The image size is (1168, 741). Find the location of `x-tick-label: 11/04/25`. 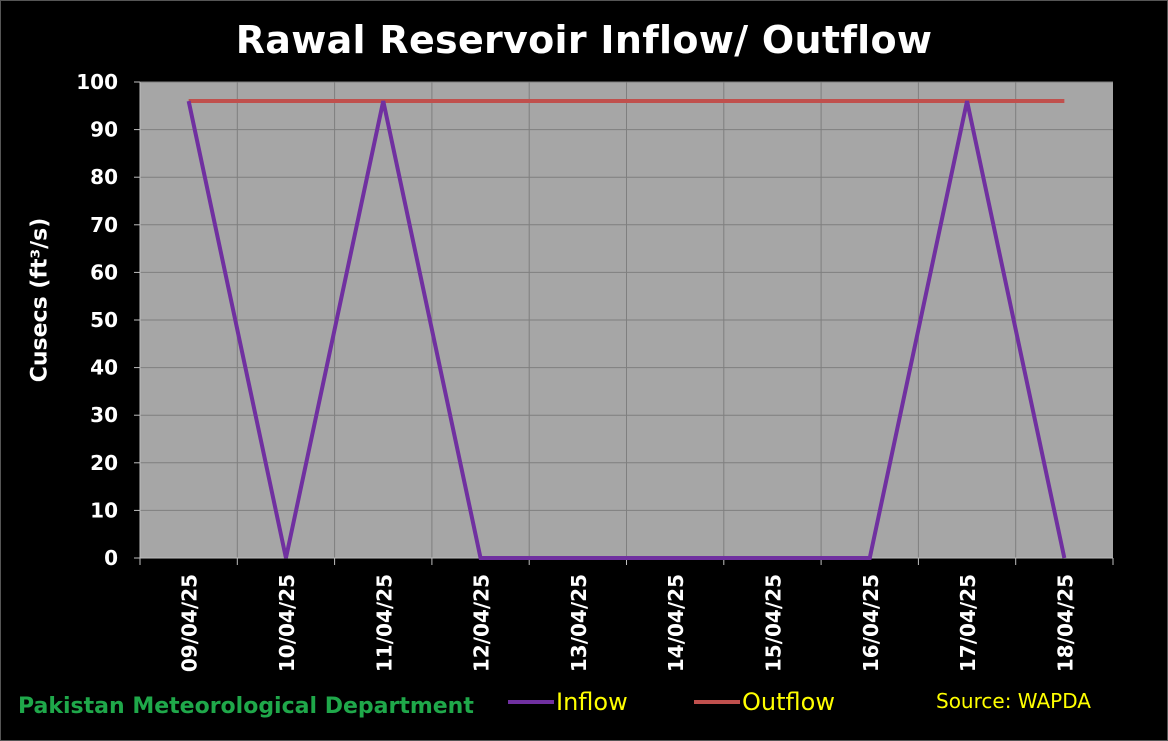

x-tick-label: 11/04/25 is located at coordinates (384, 623).